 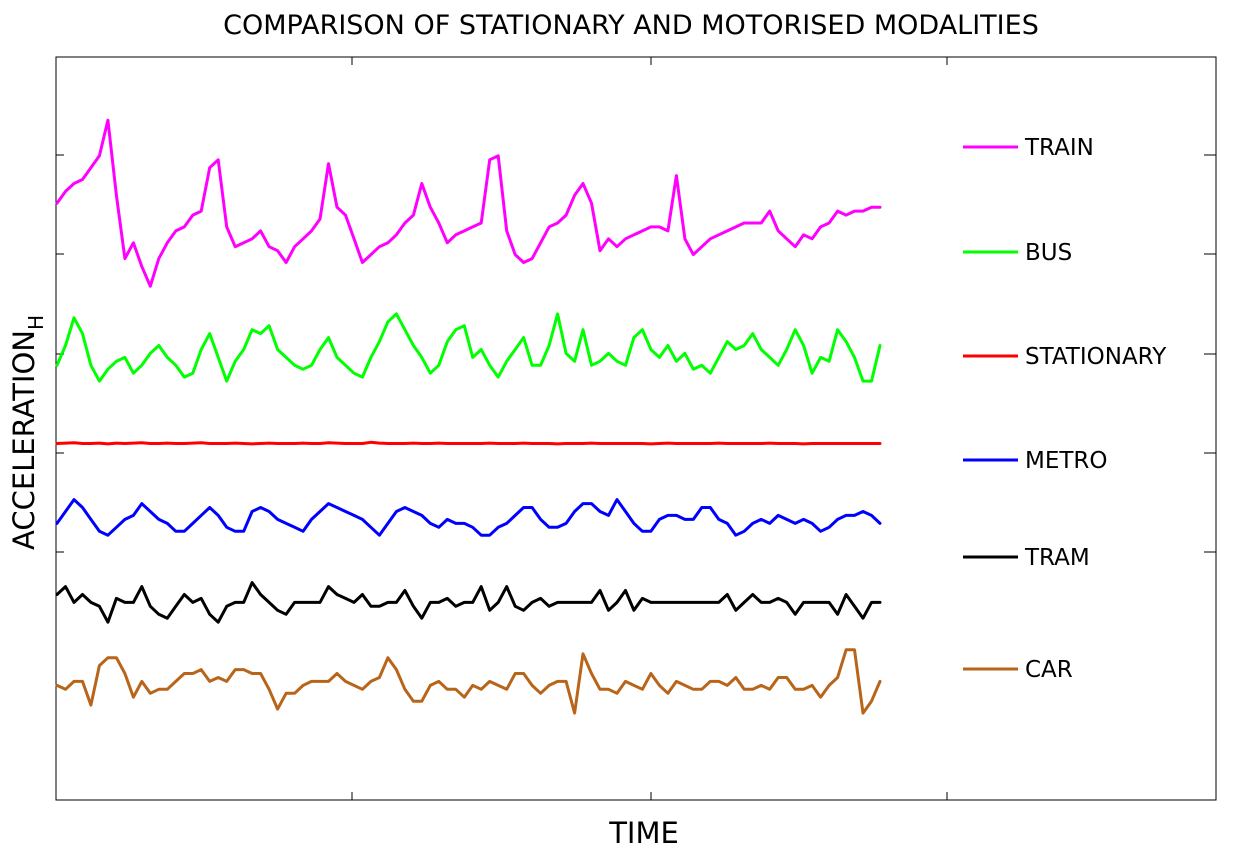 What do you see at coordinates (468, 347) in the screenshot?
I see `series-line-bus` at bounding box center [468, 347].